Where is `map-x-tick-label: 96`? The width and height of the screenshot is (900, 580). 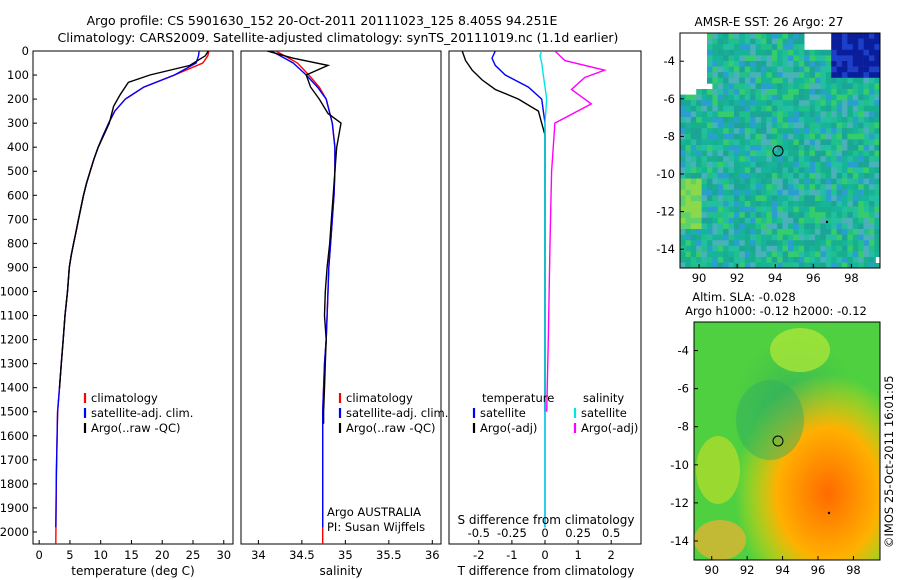 map-x-tick-label: 96 is located at coordinates (818, 570).